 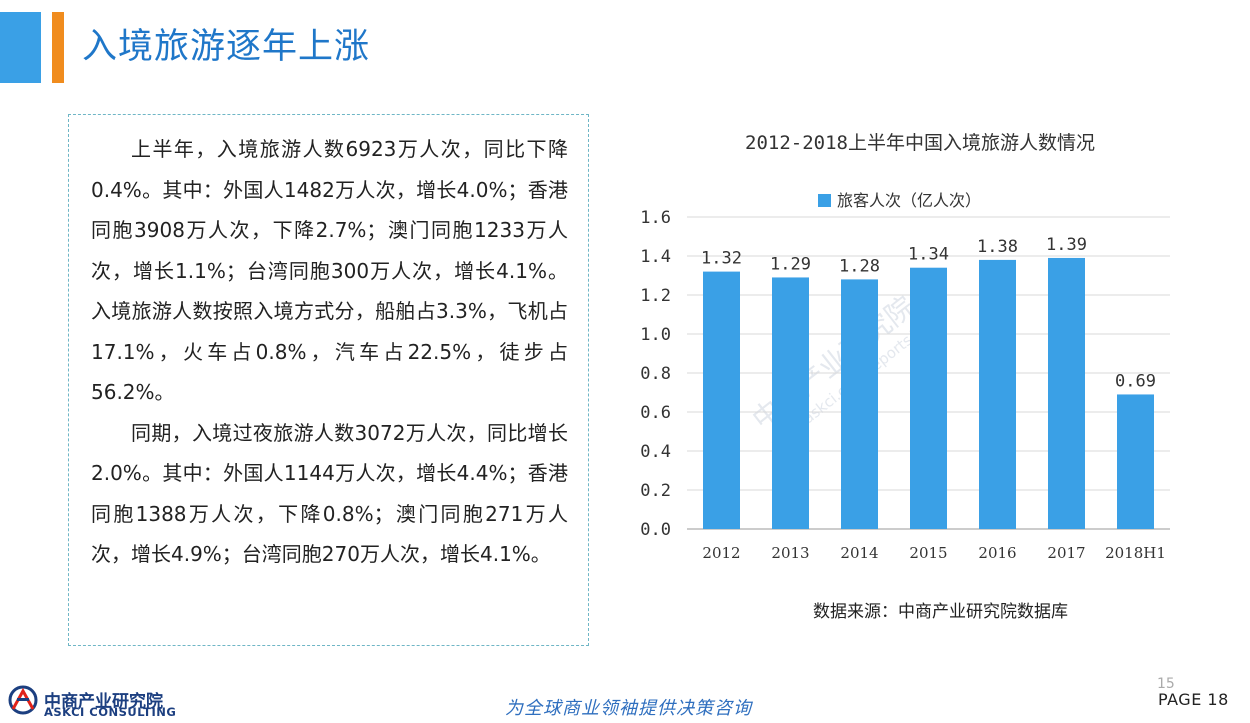 I want to click on y-tick-label: 1.4, so click(x=655, y=257).